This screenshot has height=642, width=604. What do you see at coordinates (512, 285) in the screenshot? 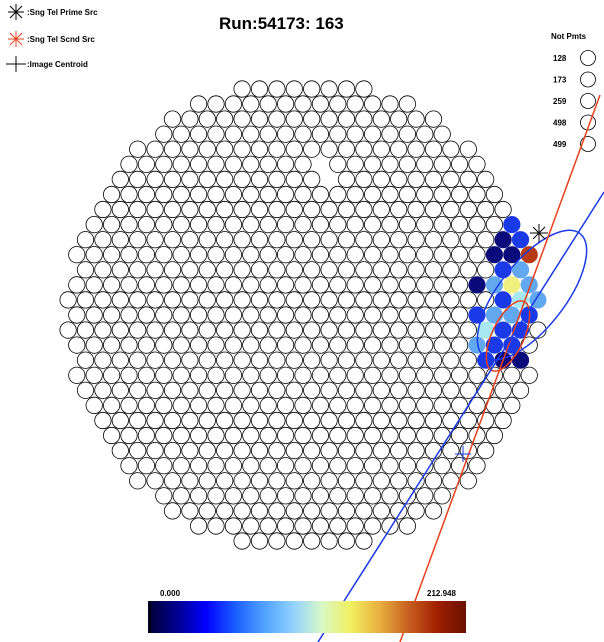
I see `pmt-pixel-lit` at bounding box center [512, 285].